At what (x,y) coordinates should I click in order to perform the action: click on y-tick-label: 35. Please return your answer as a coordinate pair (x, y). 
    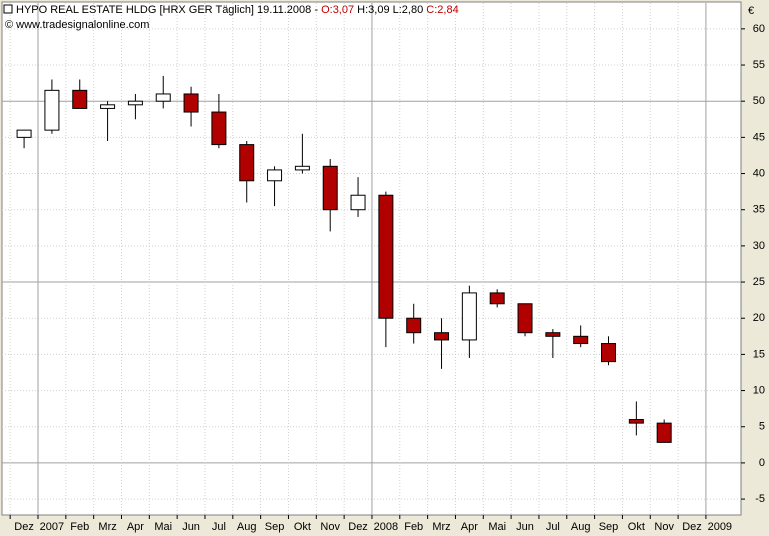
    Looking at the image, I should click on (759, 210).